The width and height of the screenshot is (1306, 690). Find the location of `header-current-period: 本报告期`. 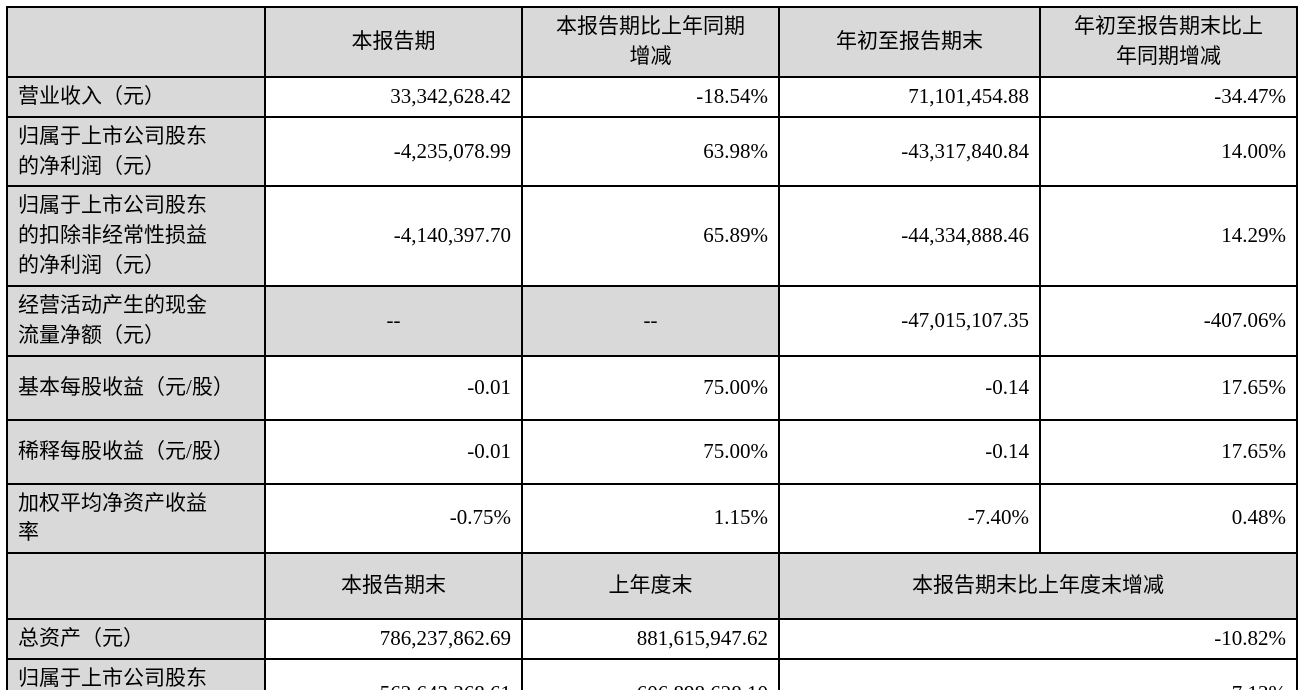

header-current-period: 本报告期 is located at coordinates (393, 42).